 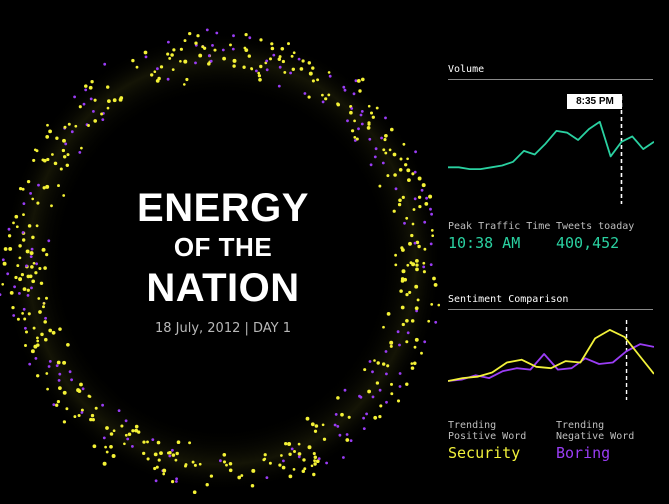 What do you see at coordinates (484, 453) in the screenshot?
I see `positive-word: Security` at bounding box center [484, 453].